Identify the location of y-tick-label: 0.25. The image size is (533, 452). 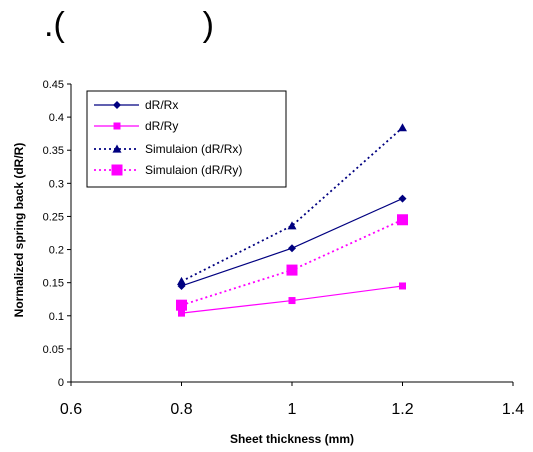
(53, 217).